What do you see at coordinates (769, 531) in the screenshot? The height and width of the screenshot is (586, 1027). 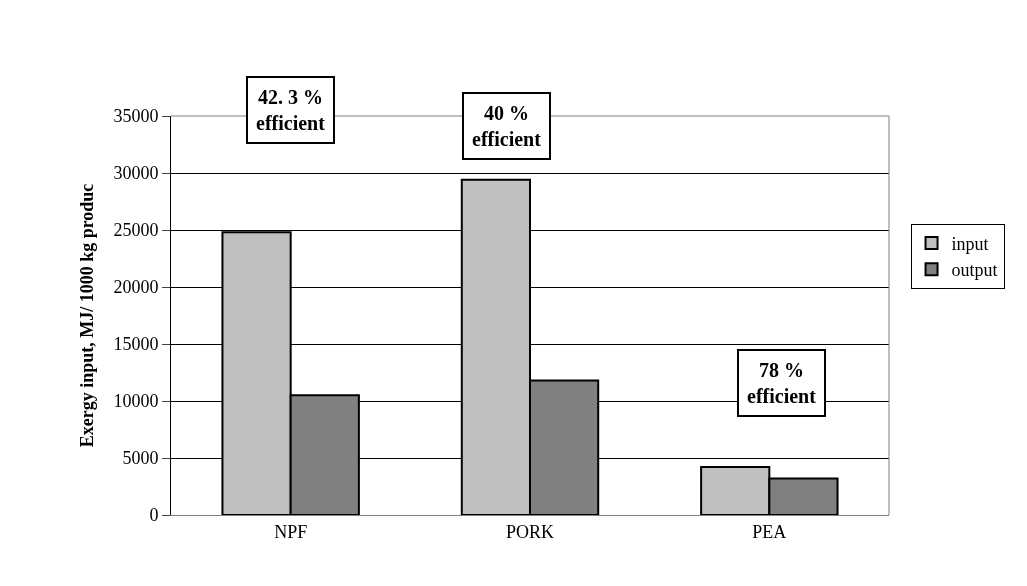 I see `x-tick-label: PEA` at bounding box center [769, 531].